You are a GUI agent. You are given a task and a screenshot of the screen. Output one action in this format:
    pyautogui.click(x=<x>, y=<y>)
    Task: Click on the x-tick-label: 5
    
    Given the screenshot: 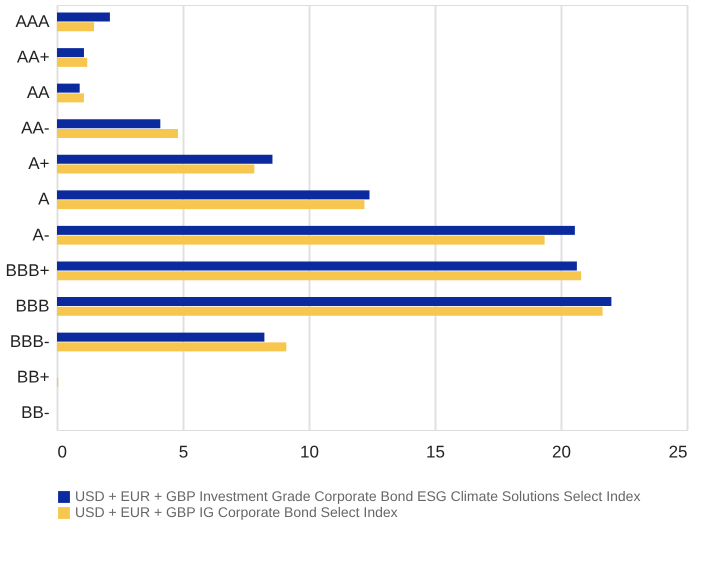 What is the action you would take?
    pyautogui.click(x=183, y=452)
    